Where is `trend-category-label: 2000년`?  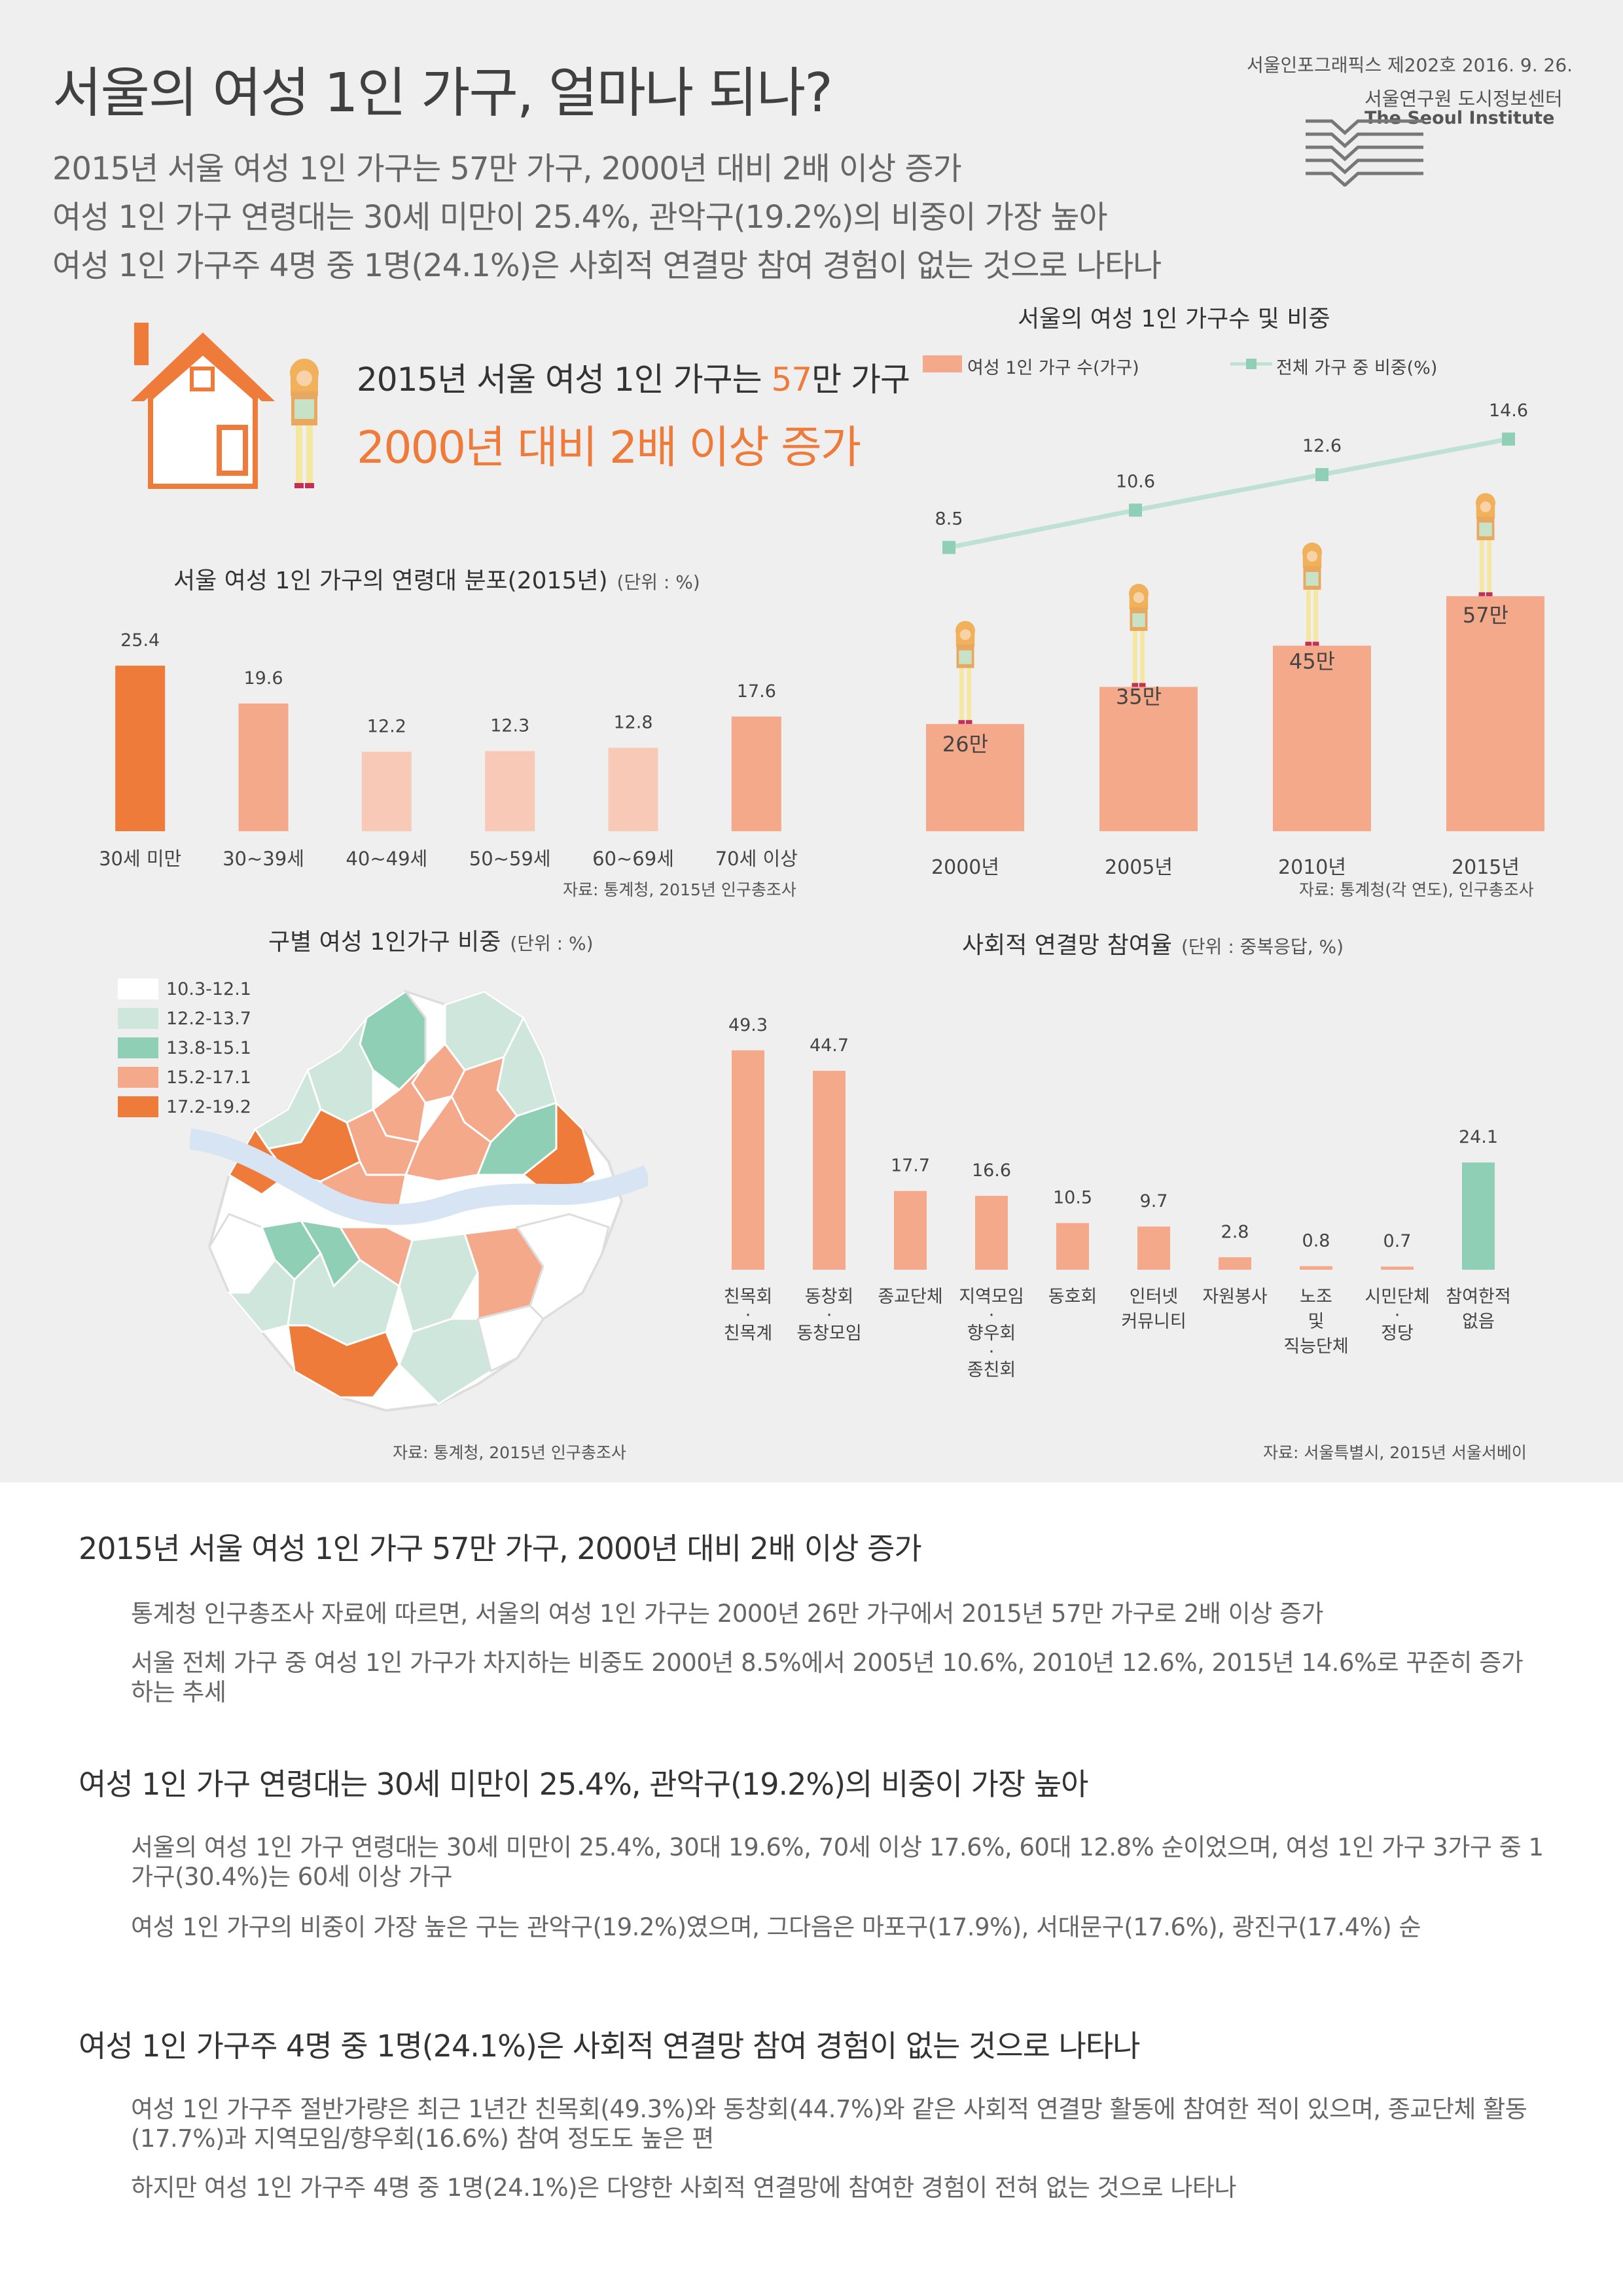
trend-category-label: 2000년 is located at coordinates (965, 866).